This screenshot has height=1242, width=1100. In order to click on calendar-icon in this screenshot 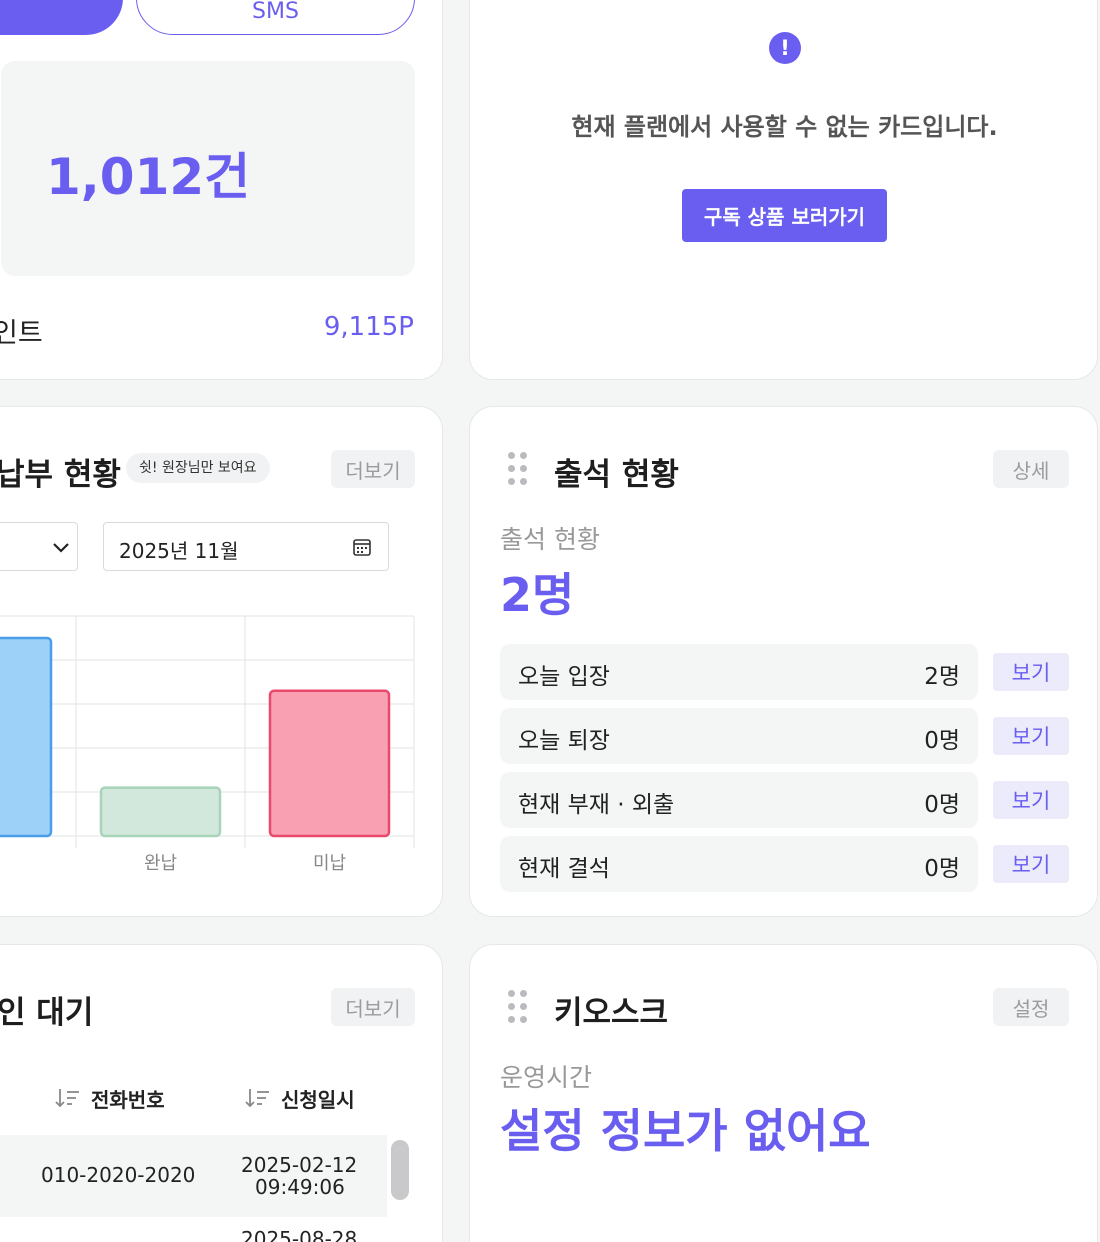, I will do `click(362, 547)`.